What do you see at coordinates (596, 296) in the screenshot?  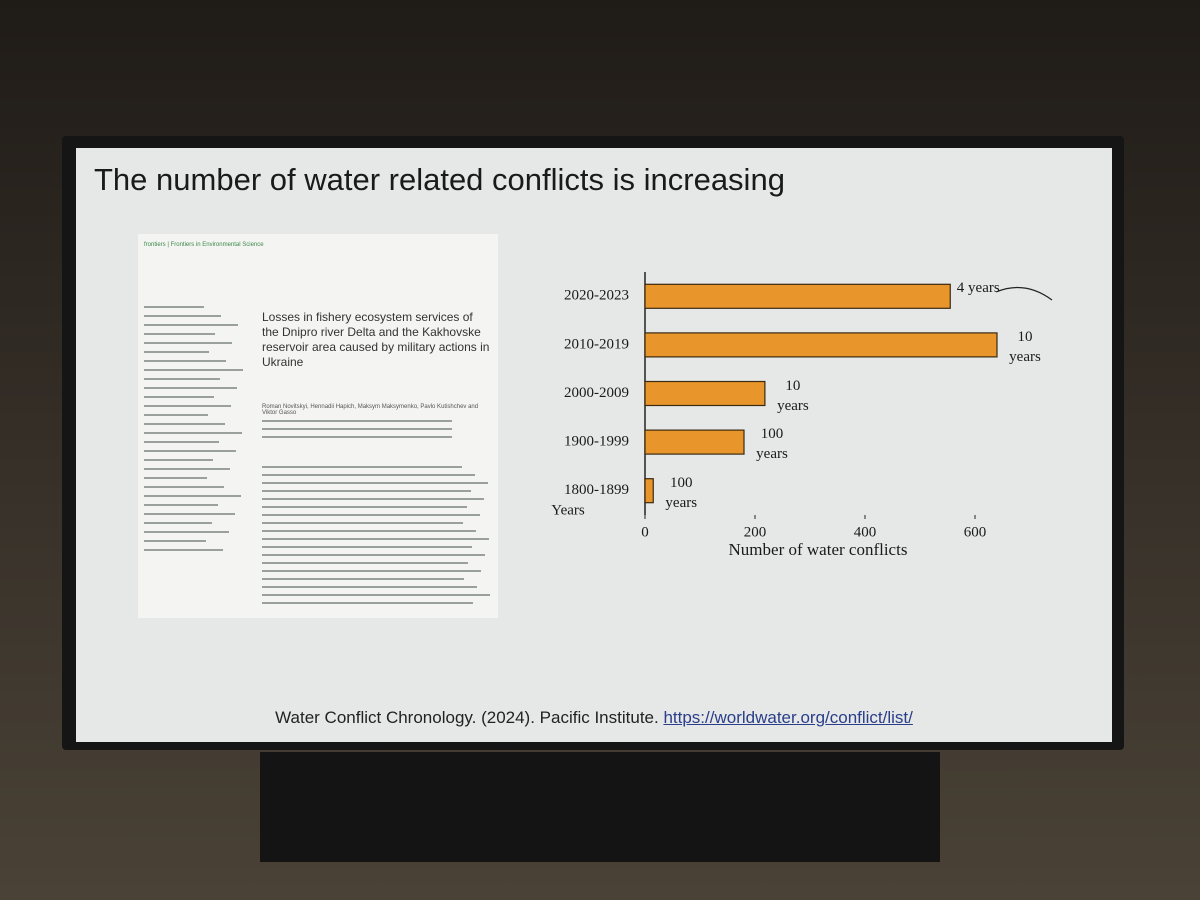 I see `y-tick-label: 2020-2023` at bounding box center [596, 296].